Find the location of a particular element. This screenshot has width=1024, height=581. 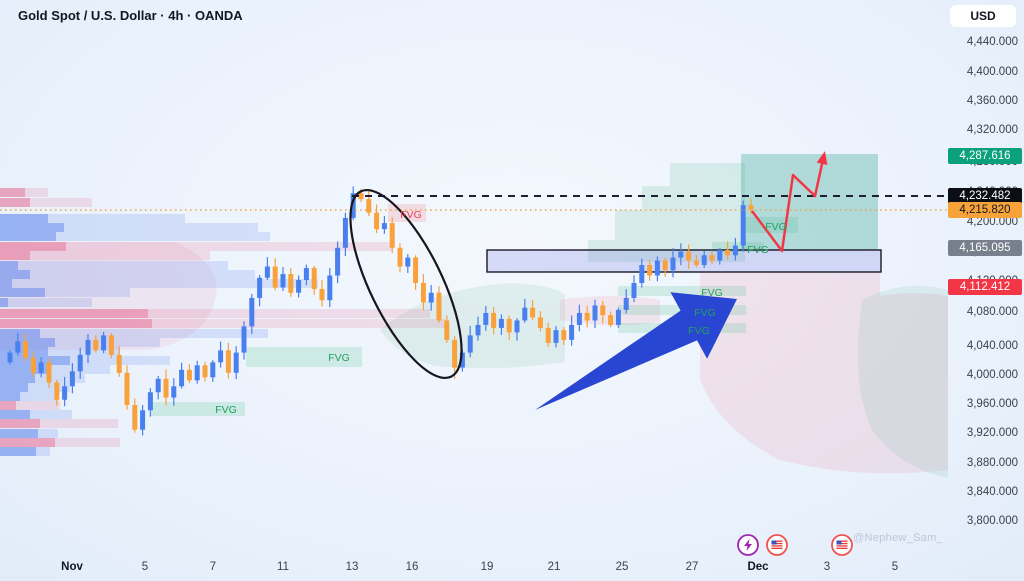

time-axis-label: 16 is located at coordinates (412, 567).